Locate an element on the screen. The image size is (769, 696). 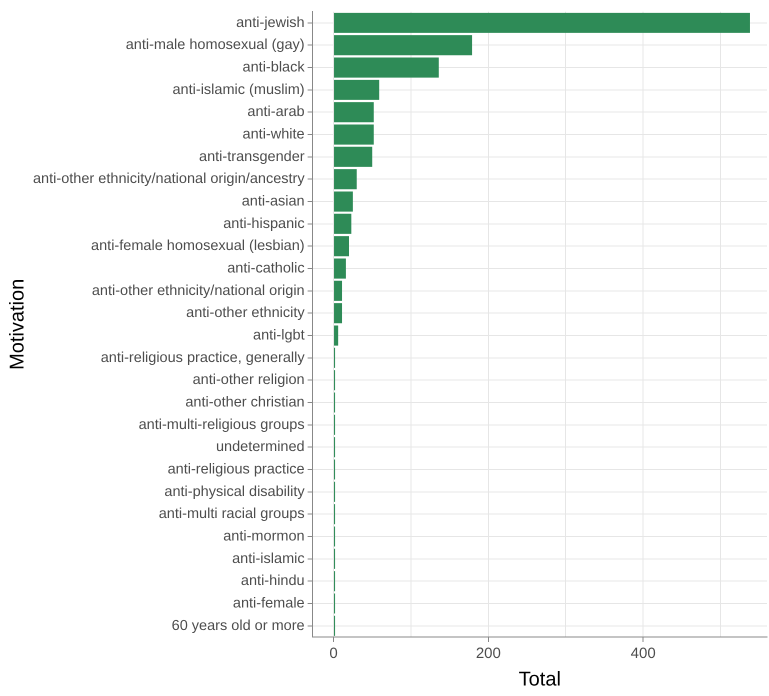
y-tick-label: anti-female homosexual (lesbian) is located at coordinates (198, 246).